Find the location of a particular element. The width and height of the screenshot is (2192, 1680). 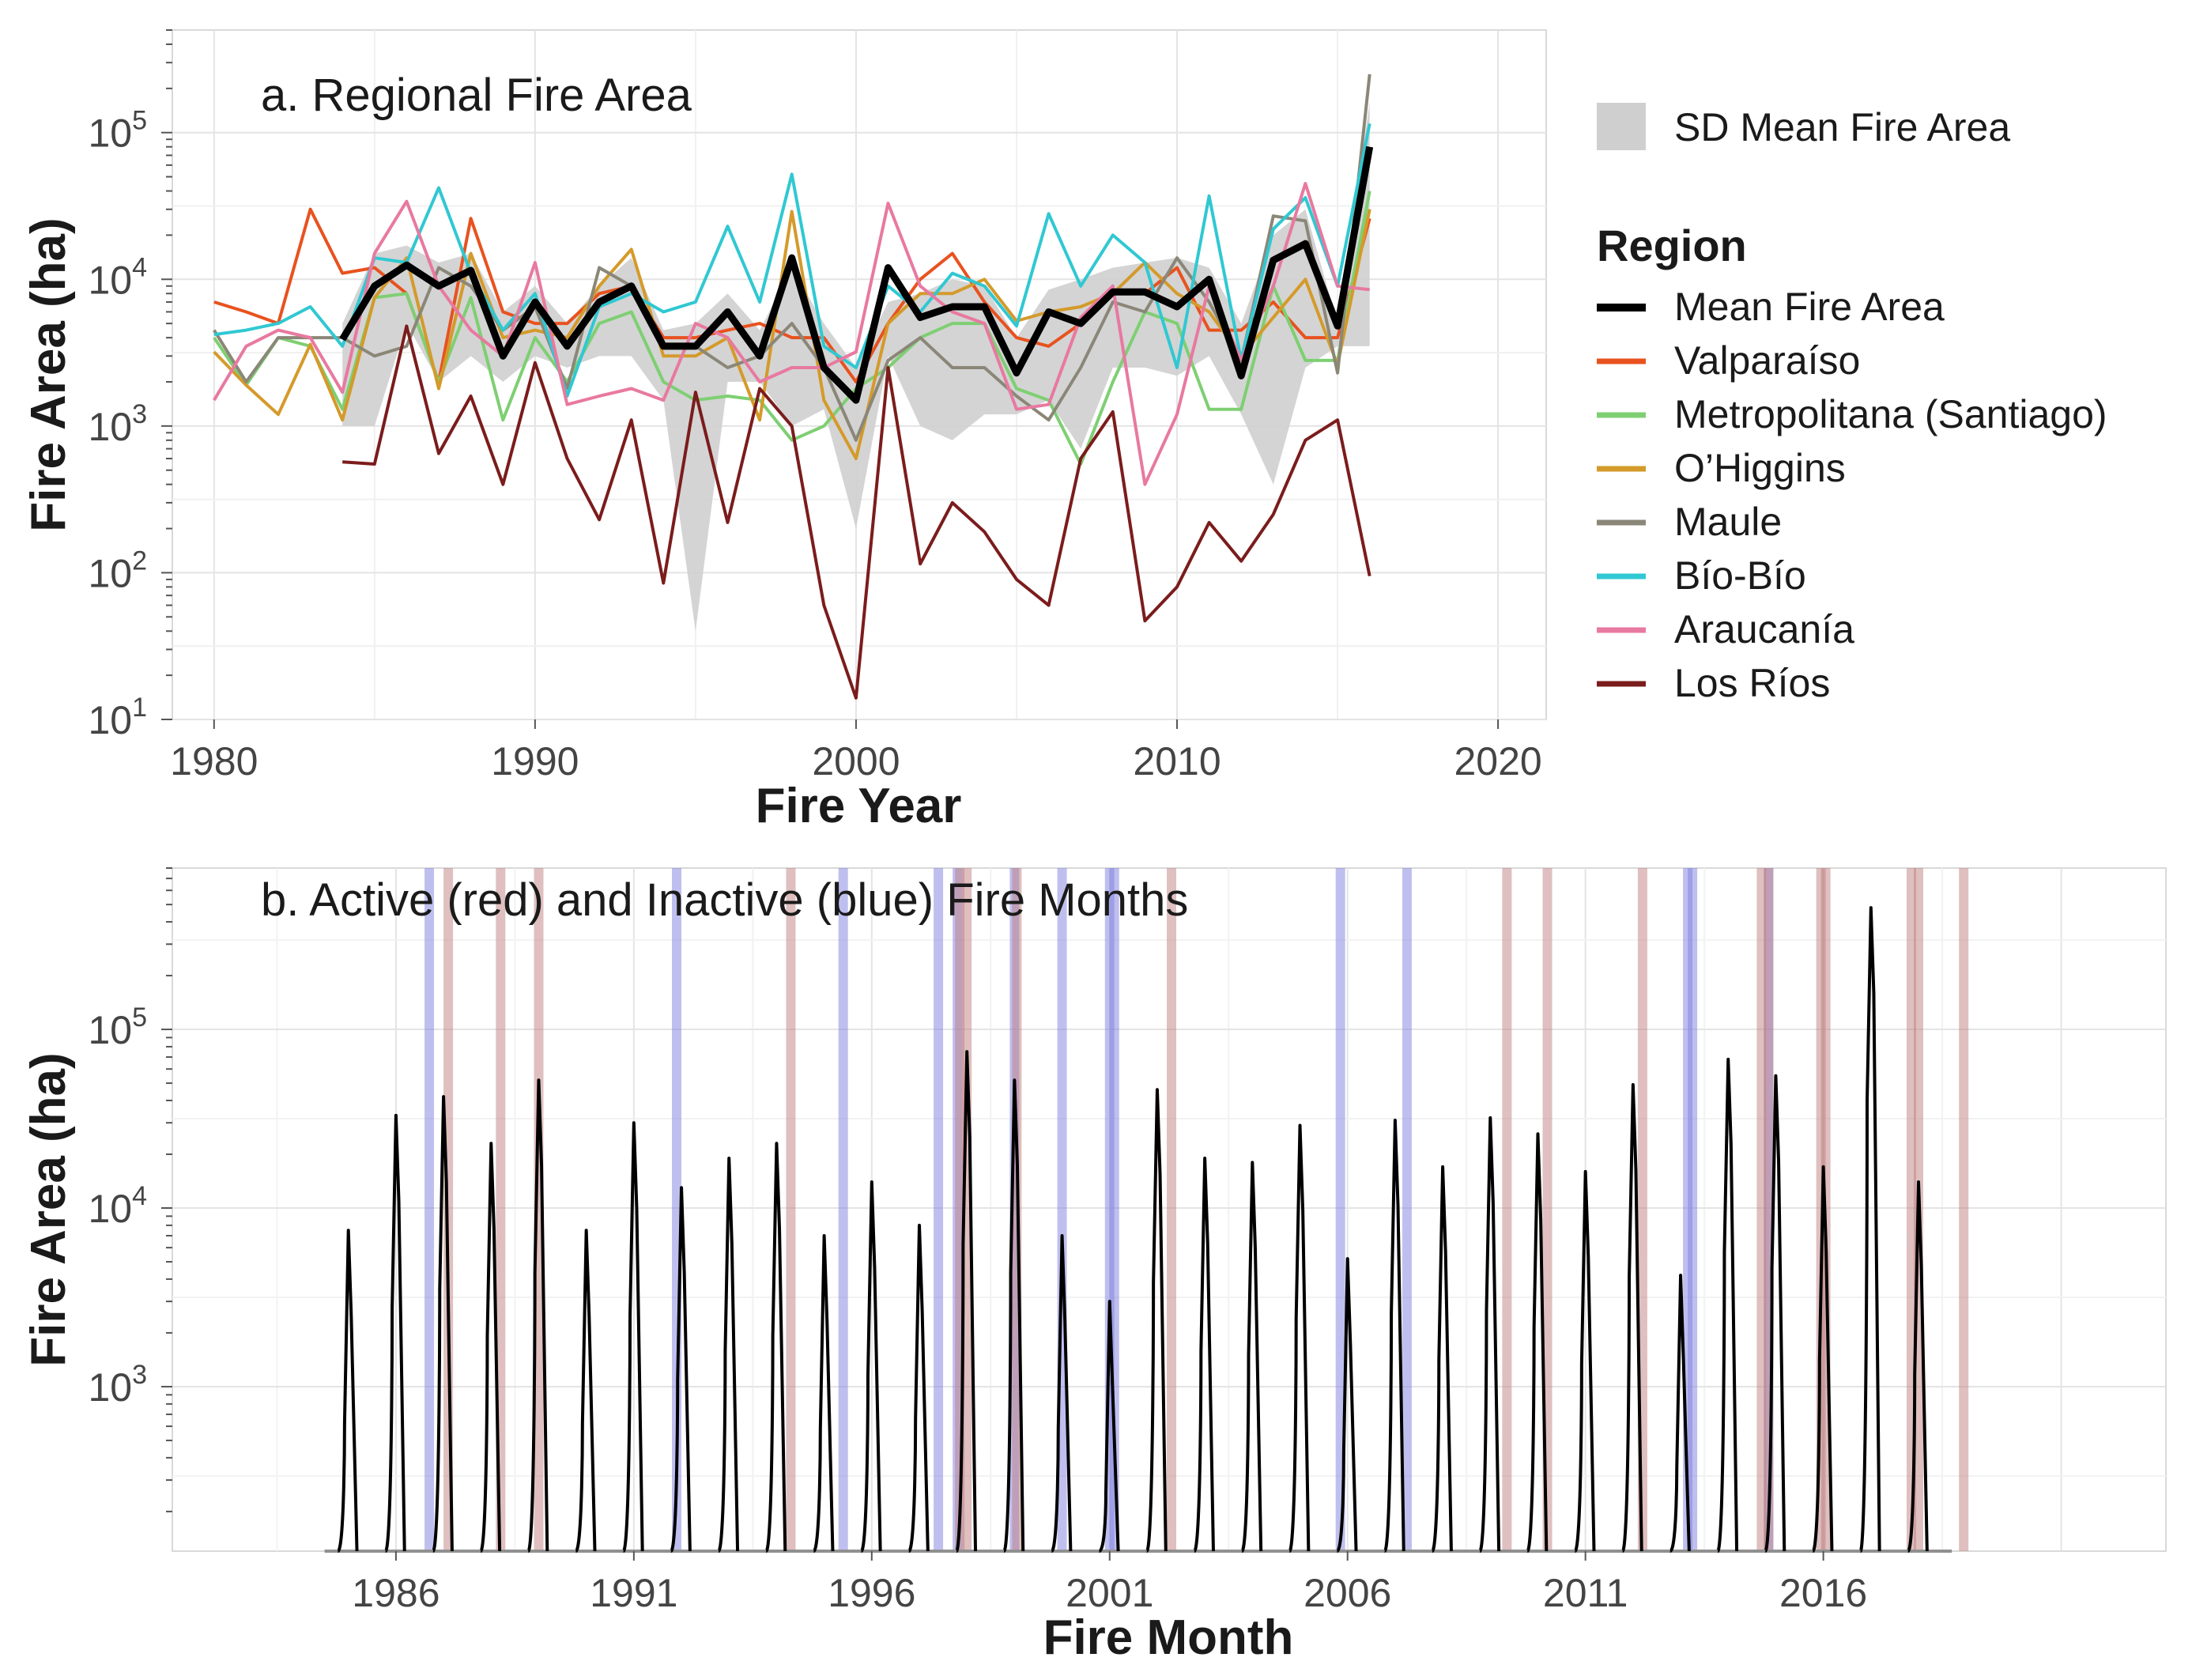

panel-a-y-tick-label: 10⁵ is located at coordinates (117, 131).